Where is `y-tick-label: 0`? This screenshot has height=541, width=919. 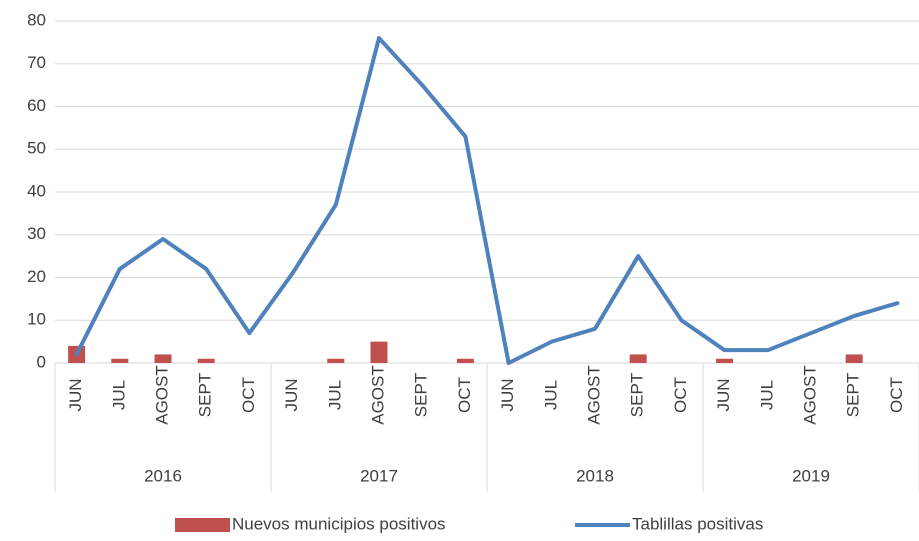
y-tick-label: 0 is located at coordinates (41, 361).